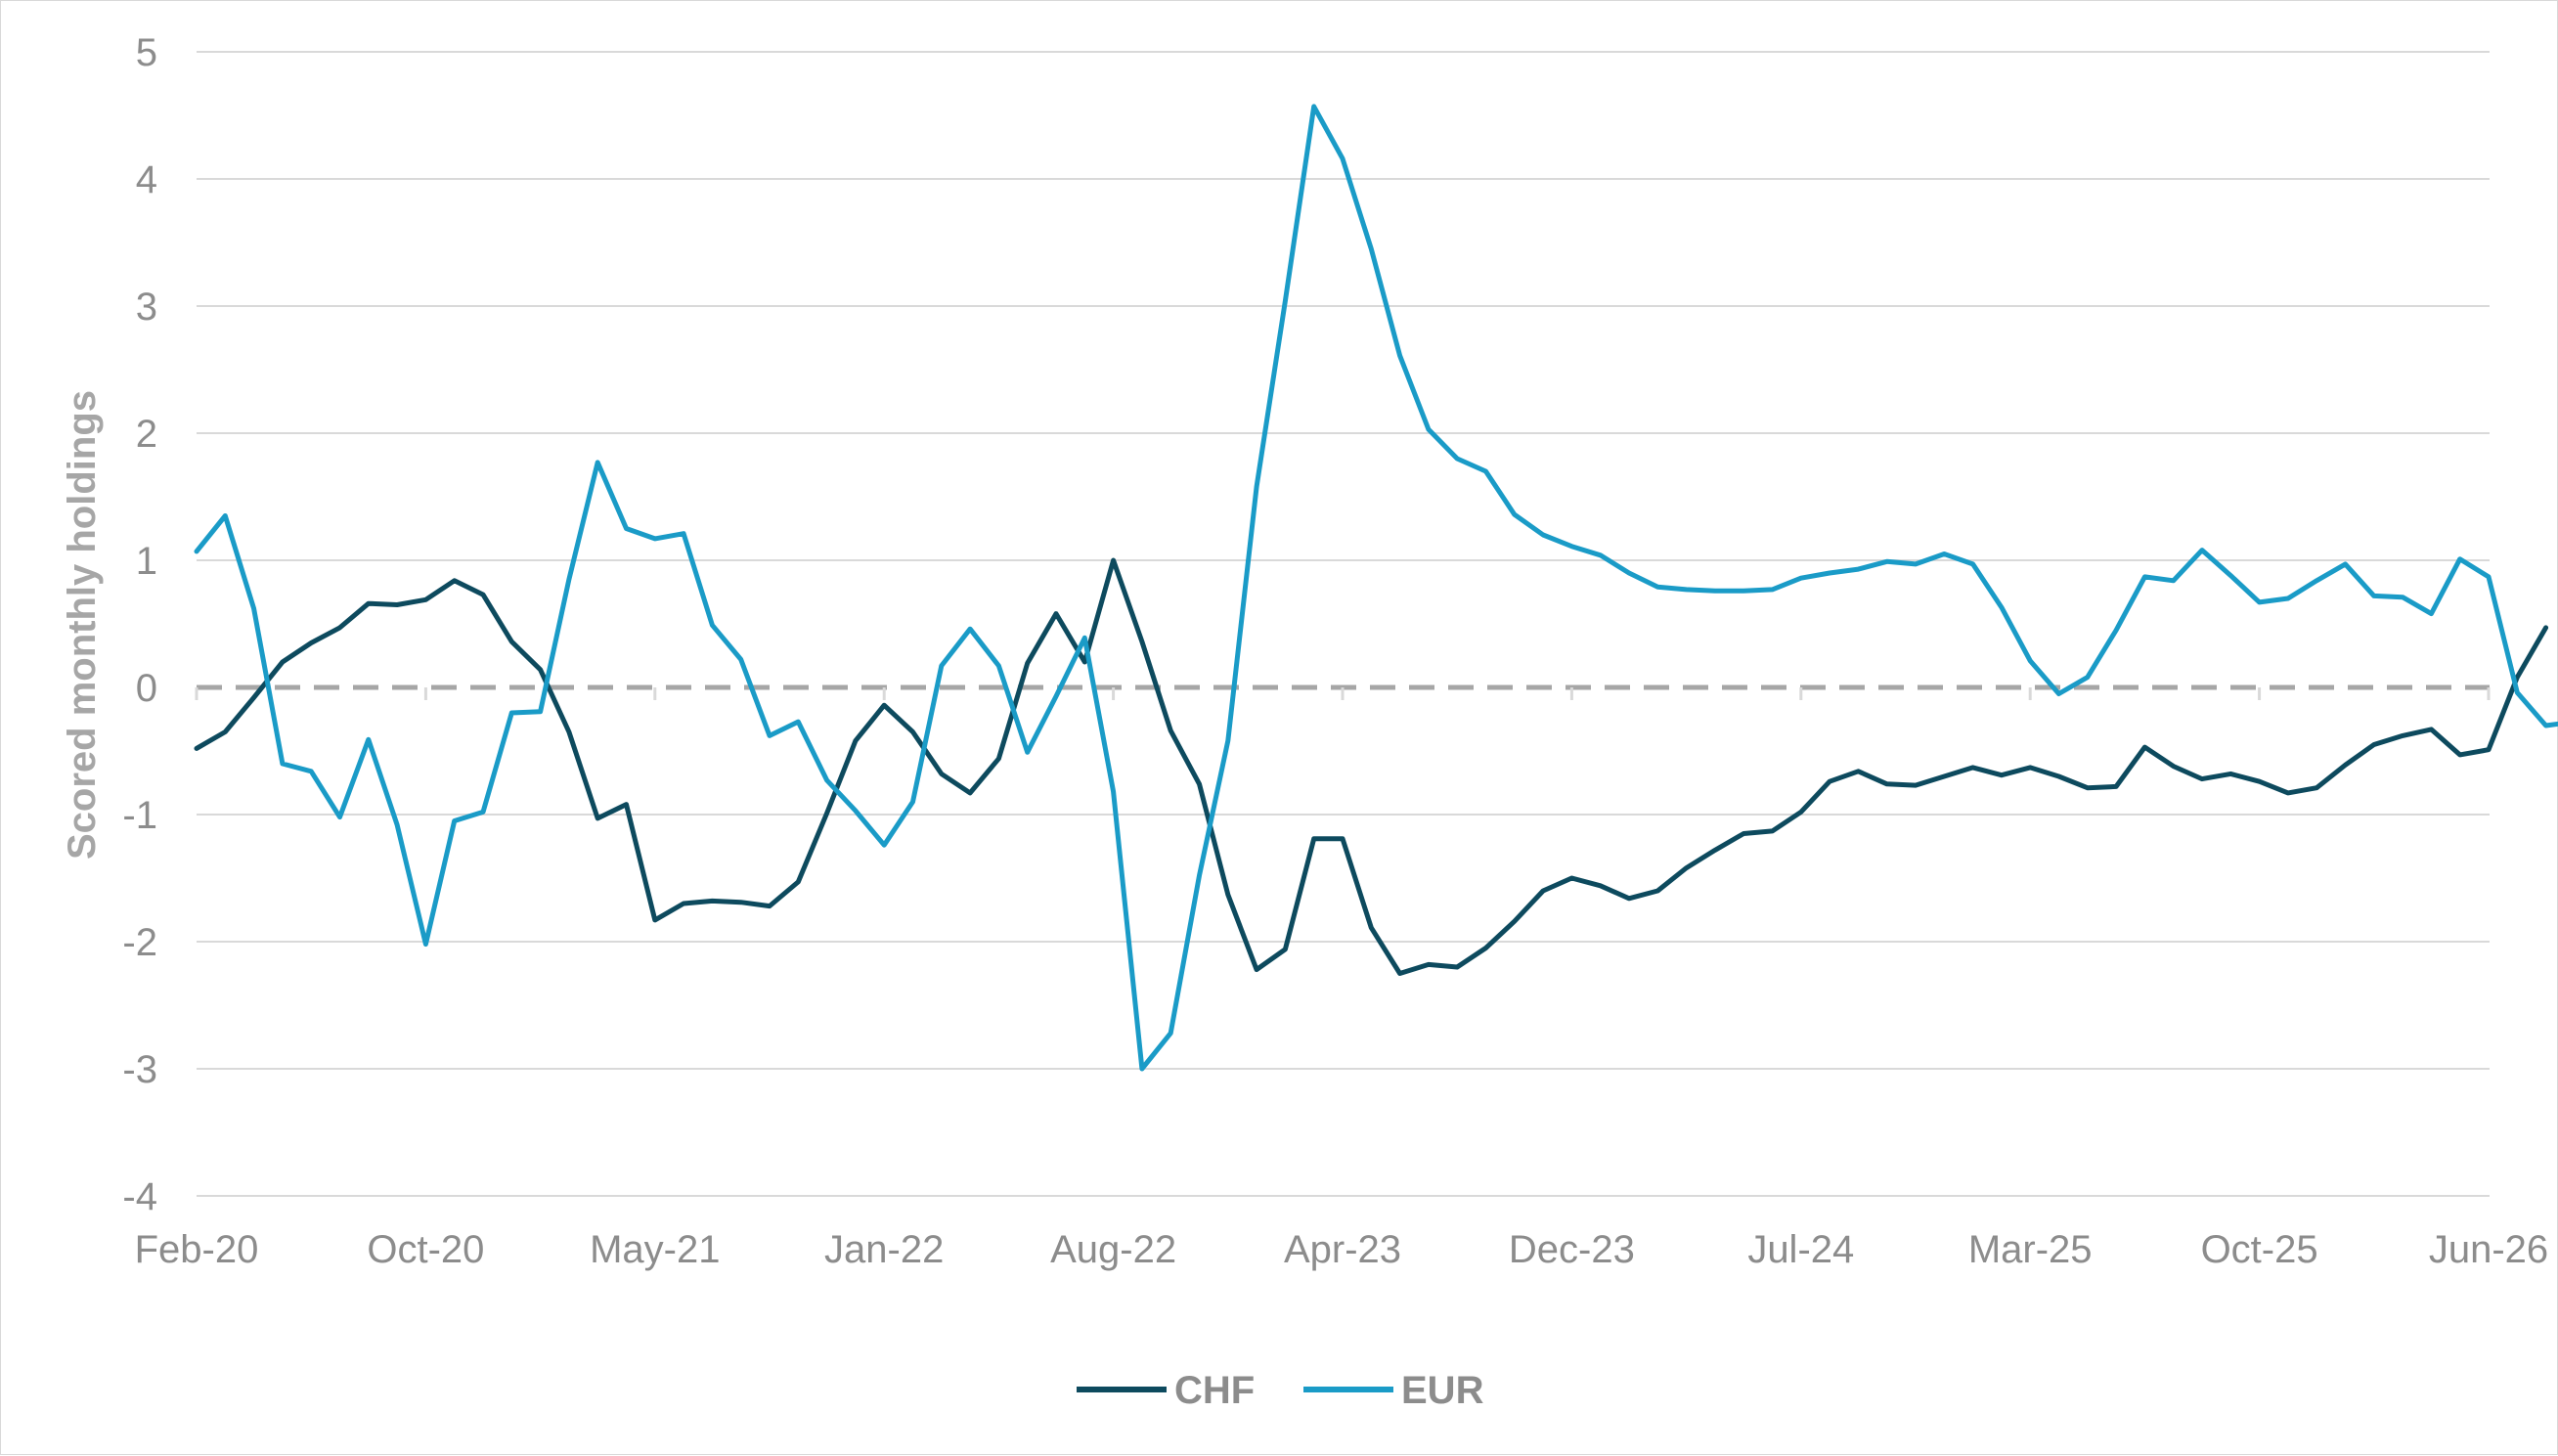 The height and width of the screenshot is (1456, 2558). Describe the element at coordinates (1343, 692) in the screenshot. I see `zero-reference-group` at that location.